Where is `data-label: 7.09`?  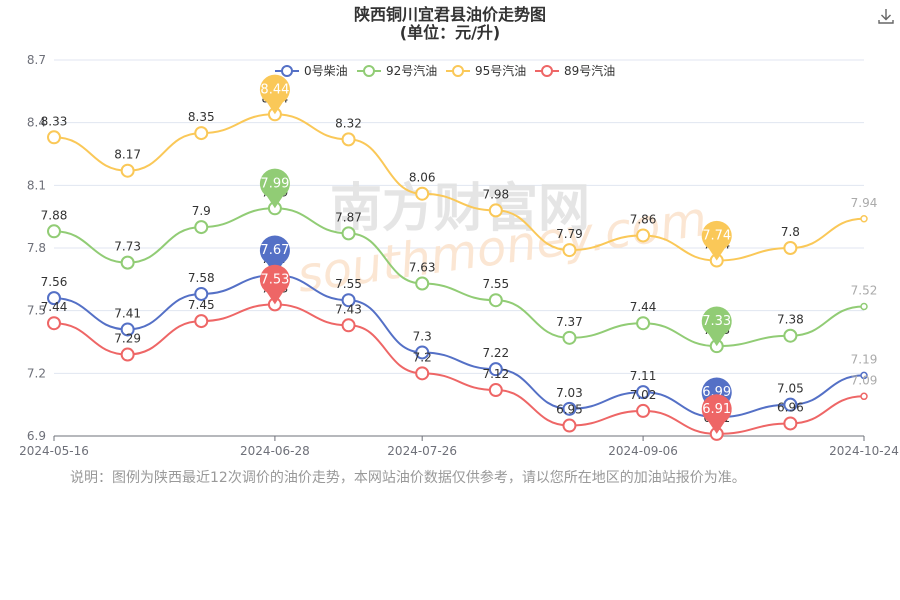
data-label: 7.09 is located at coordinates (864, 380).